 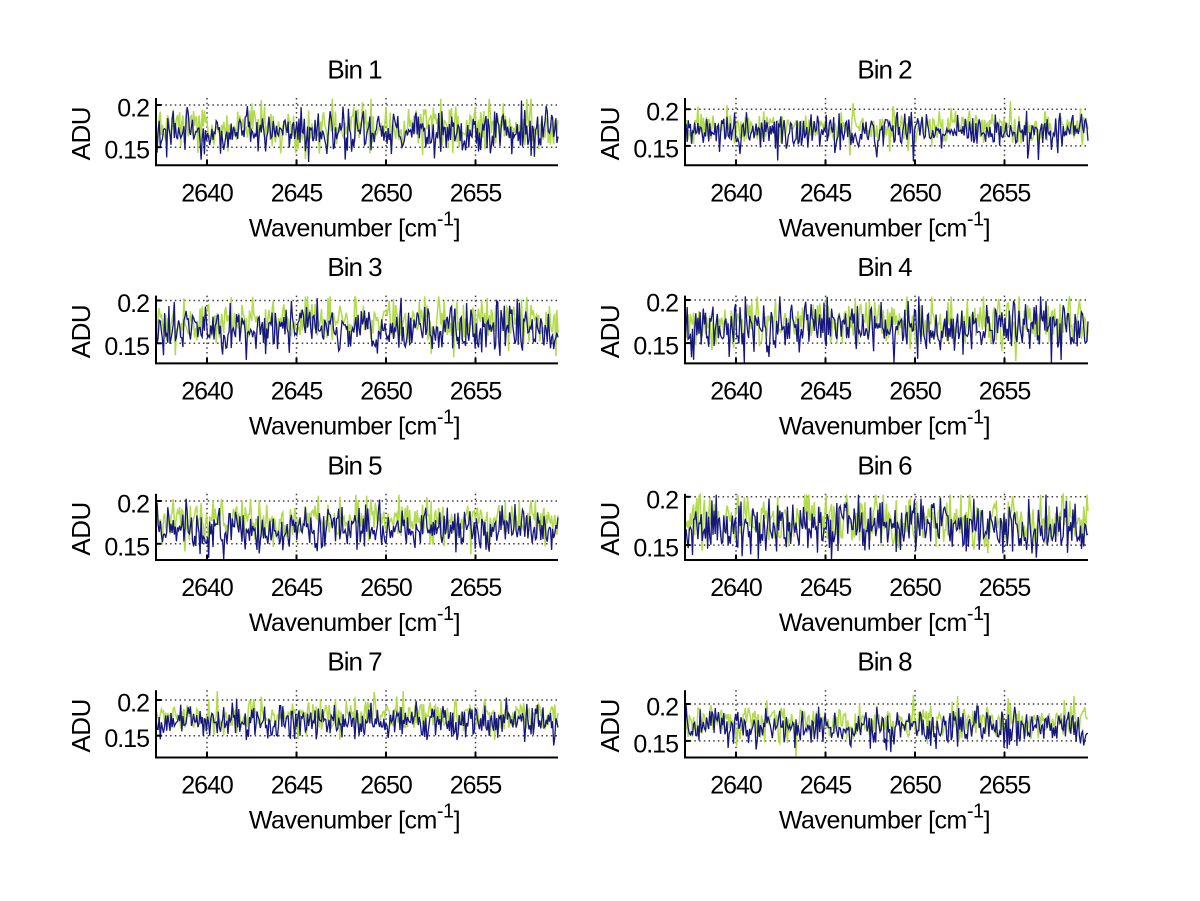 What do you see at coordinates (354, 267) in the screenshot?
I see `svg-text: Bin 3` at bounding box center [354, 267].